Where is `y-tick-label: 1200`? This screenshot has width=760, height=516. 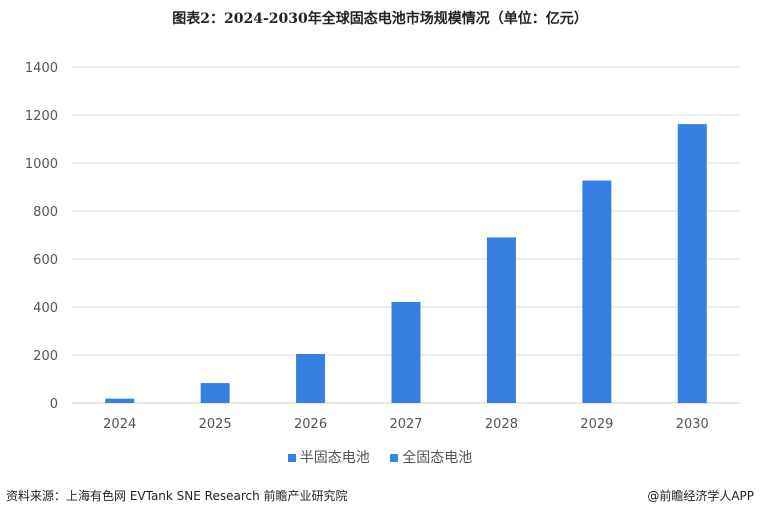 y-tick-label: 1200 is located at coordinates (41, 116).